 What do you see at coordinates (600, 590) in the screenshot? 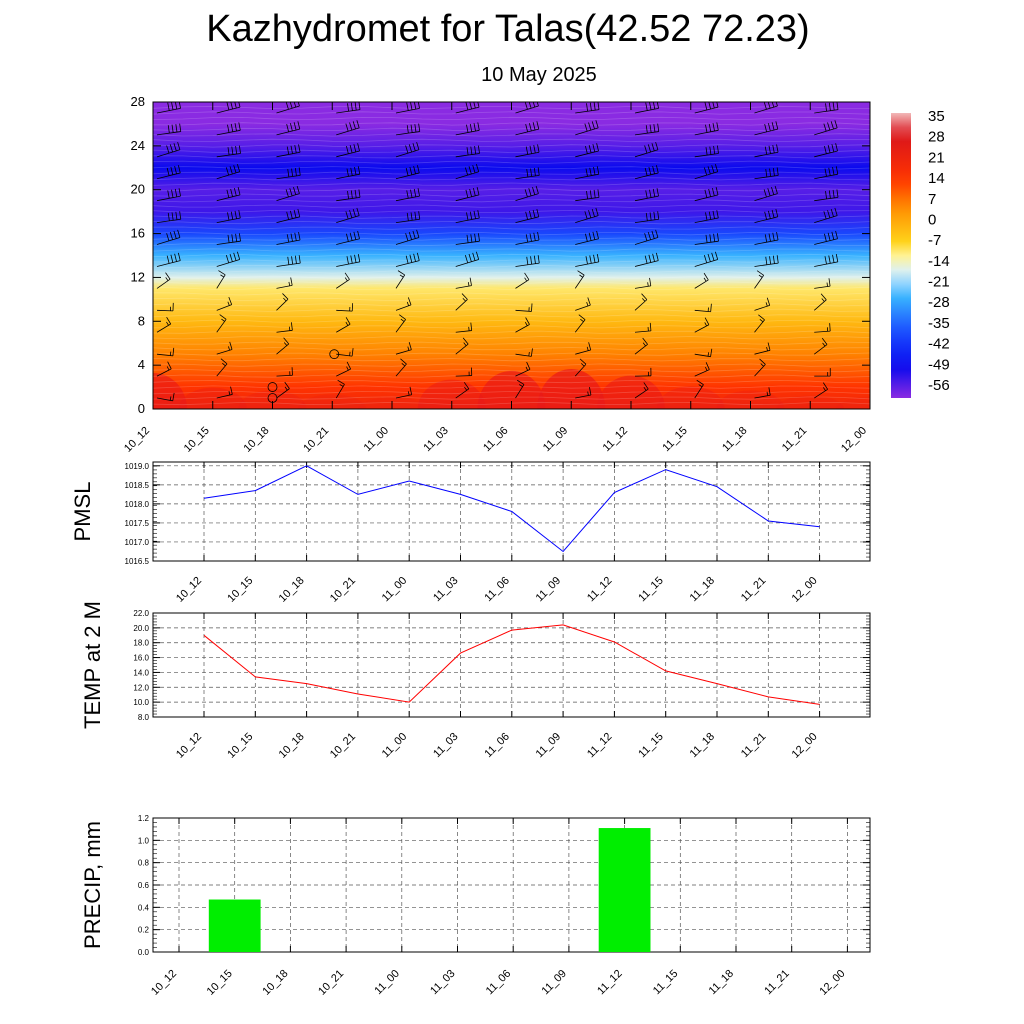
I see `x-tick-label: 11_12` at bounding box center [600, 590].